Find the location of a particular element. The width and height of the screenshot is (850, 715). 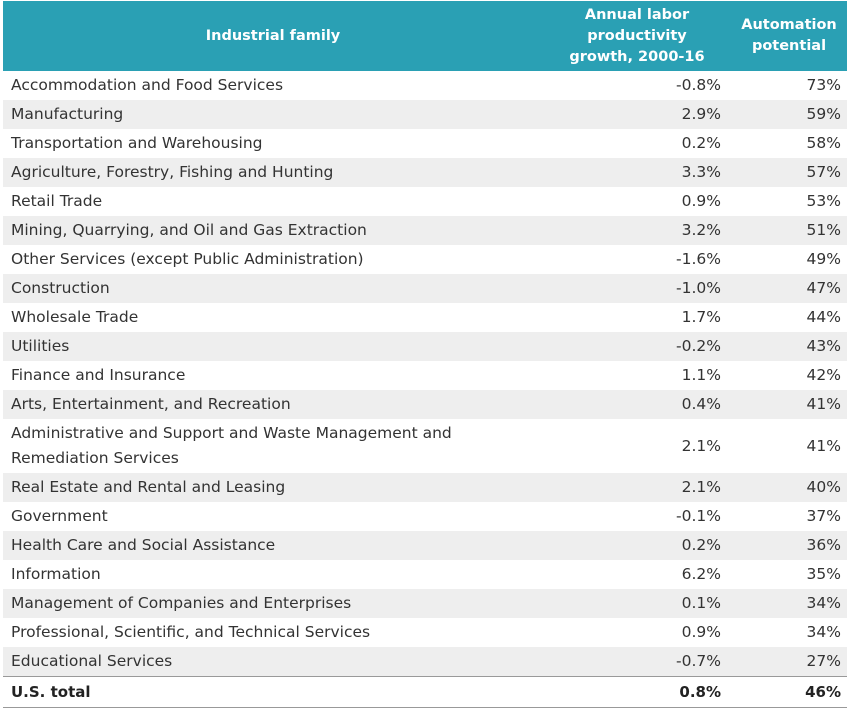

industry-cell: Retail Trade is located at coordinates (273, 201).